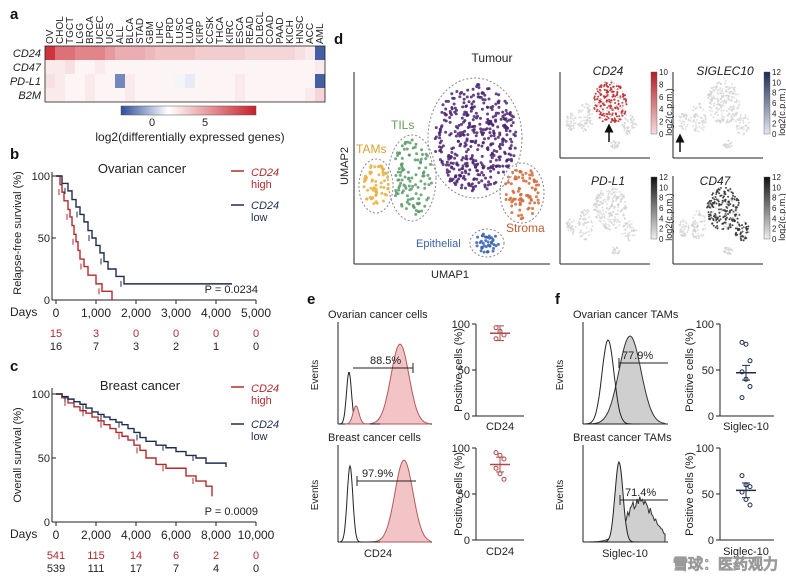 The height and width of the screenshot is (580, 786). What do you see at coordinates (230, 32) in the screenshot?
I see `heatmap-column-label: KIRC` at bounding box center [230, 32].